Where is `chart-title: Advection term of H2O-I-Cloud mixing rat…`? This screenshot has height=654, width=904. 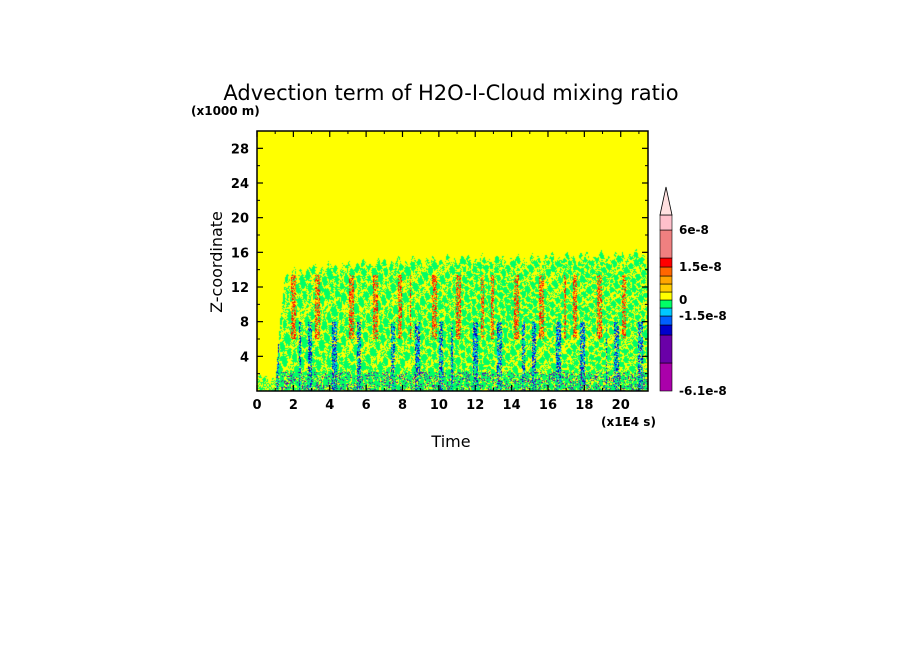
chart-title: Advection term of H2O-I-Cloud mixing rat… is located at coordinates (450, 93).